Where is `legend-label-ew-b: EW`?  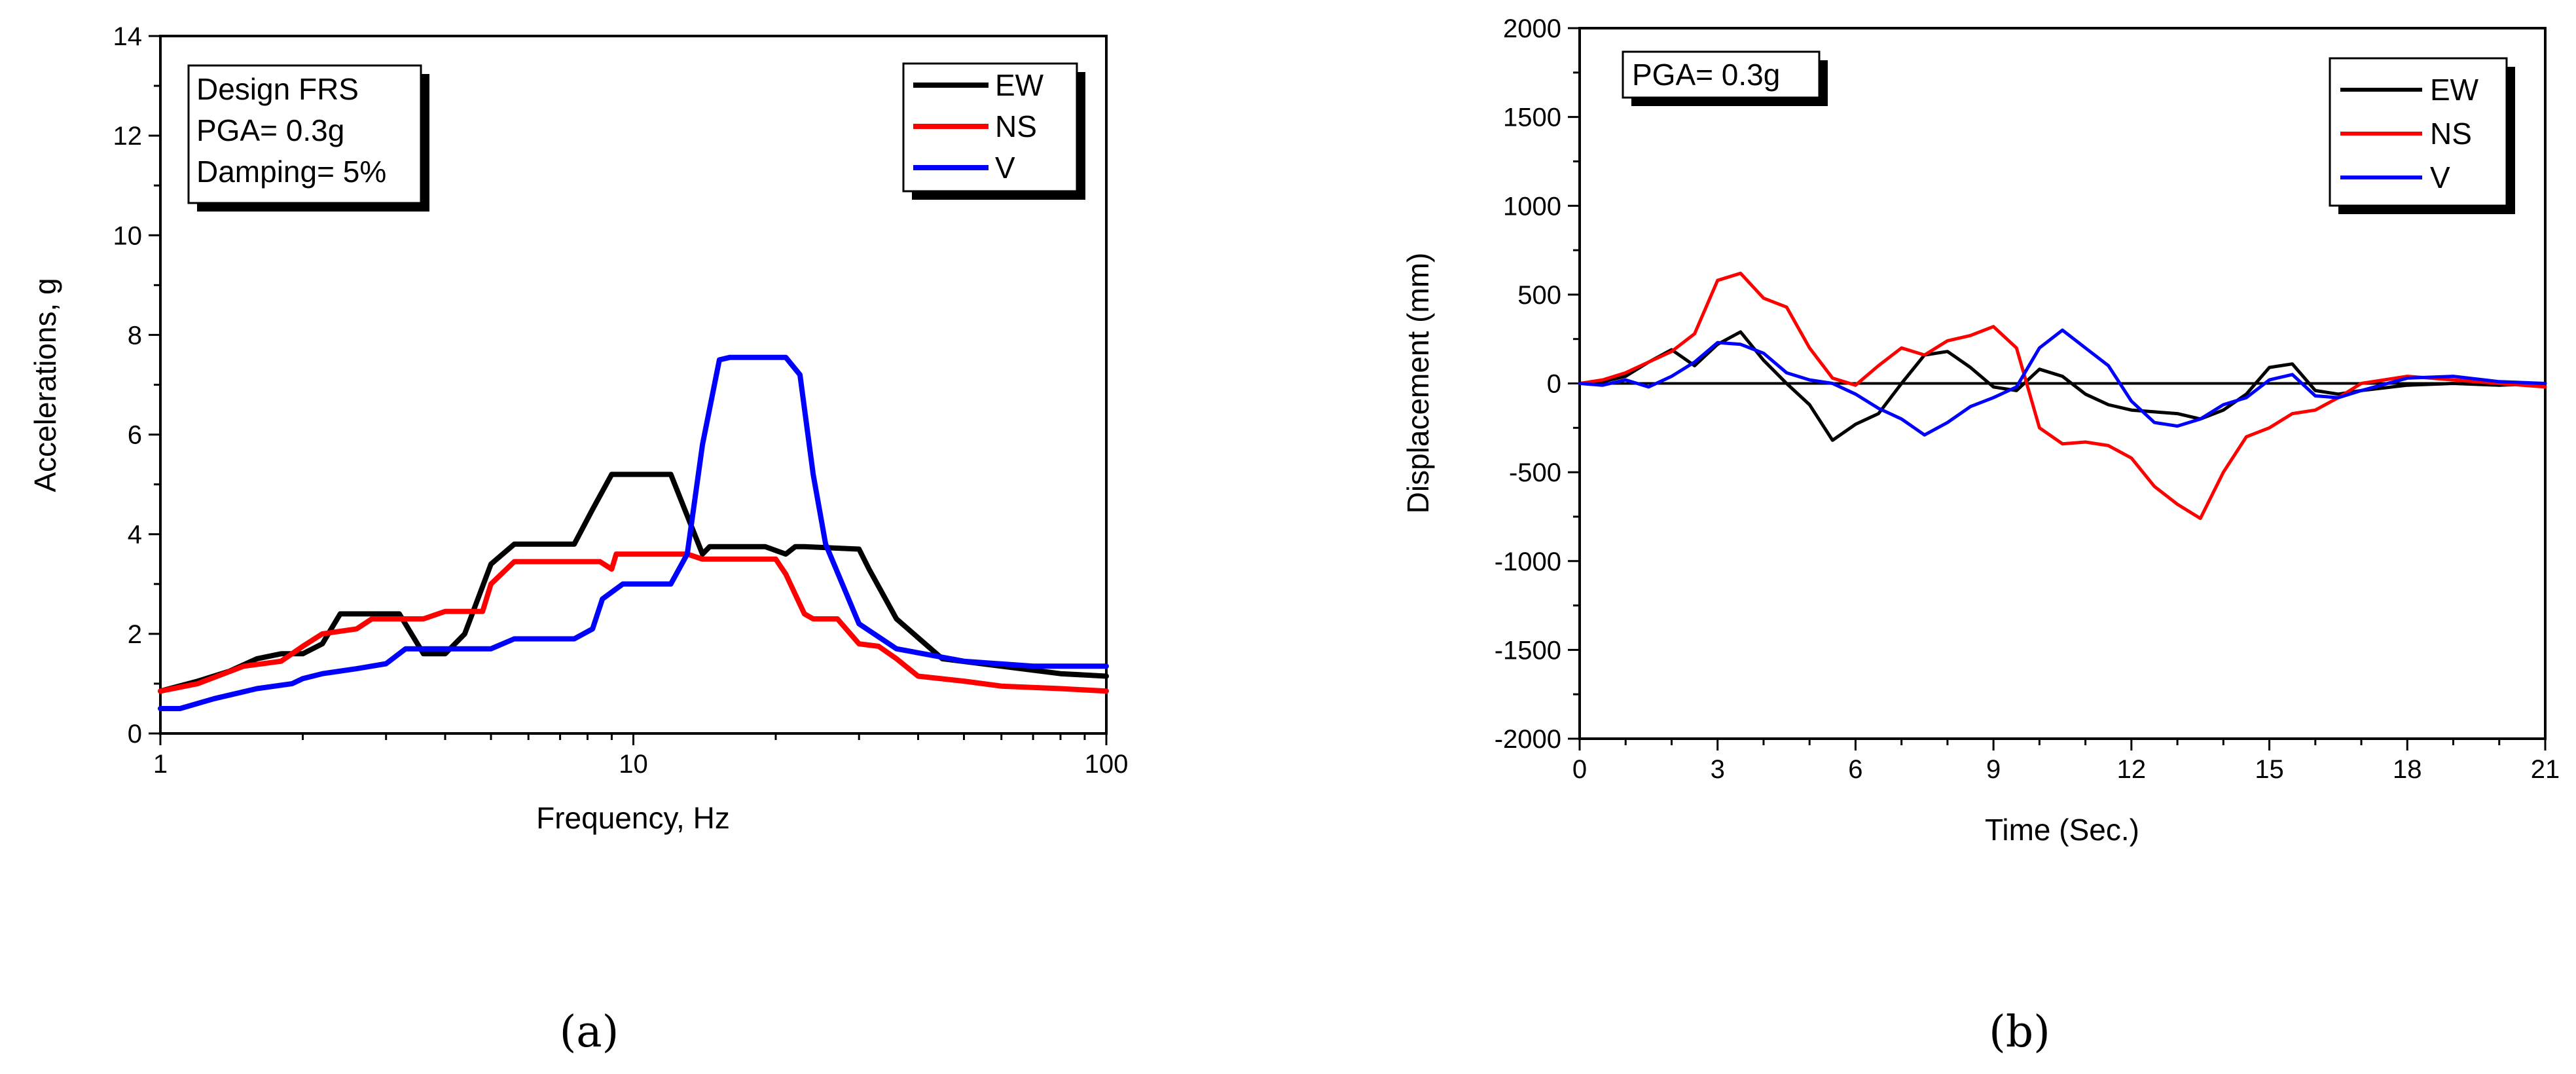 legend-label-ew-b: EW is located at coordinates (2454, 90).